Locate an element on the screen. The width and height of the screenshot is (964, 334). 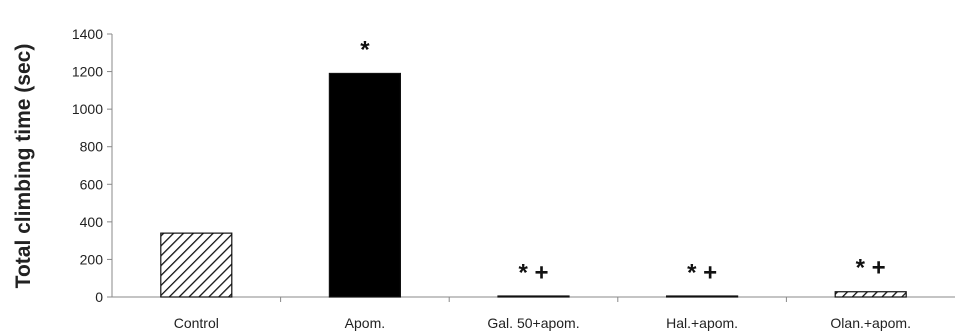
x-tick-label: Control is located at coordinates (196, 323).